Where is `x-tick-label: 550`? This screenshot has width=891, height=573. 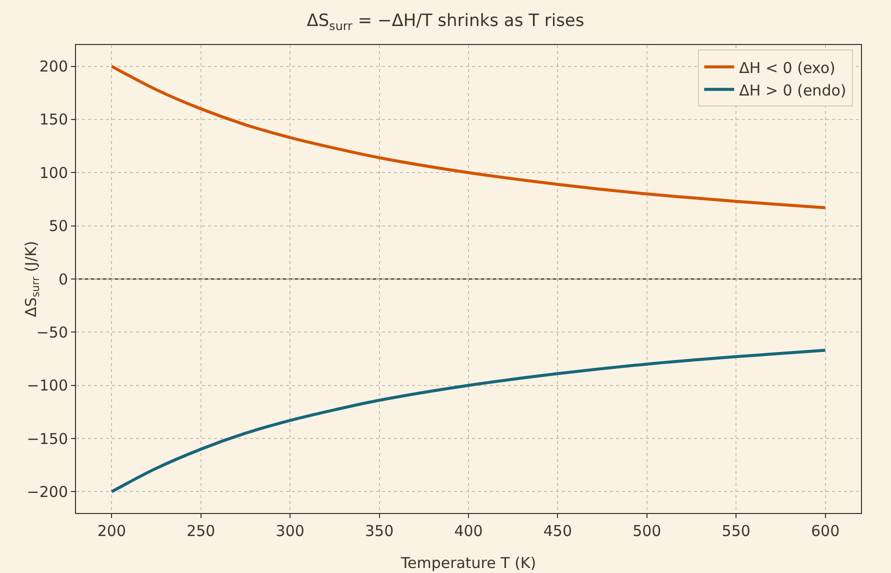 x-tick-label: 550 is located at coordinates (736, 531).